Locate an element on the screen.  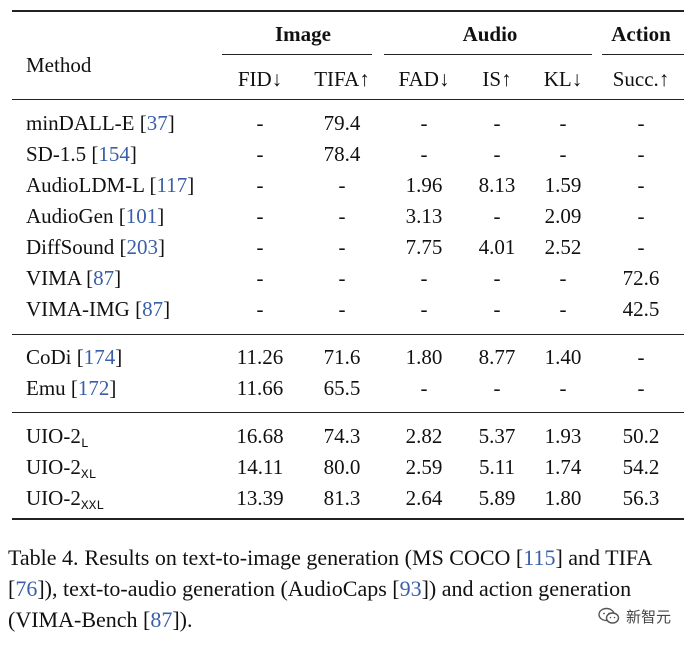
caption-text-5: ]). is located at coordinates (182, 619).